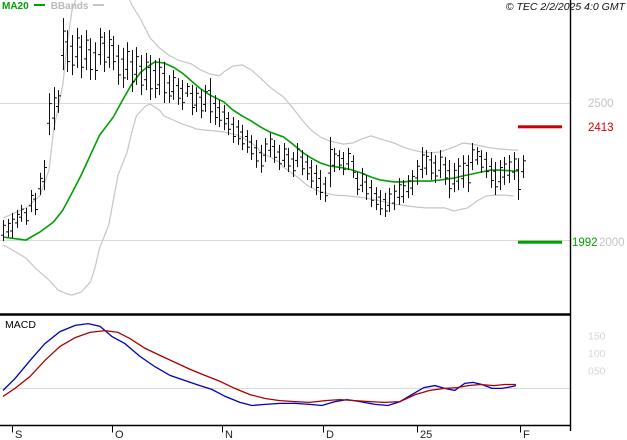  Describe the element at coordinates (20, 325) in the screenshot. I see `macd-panel-label: MACD` at that location.